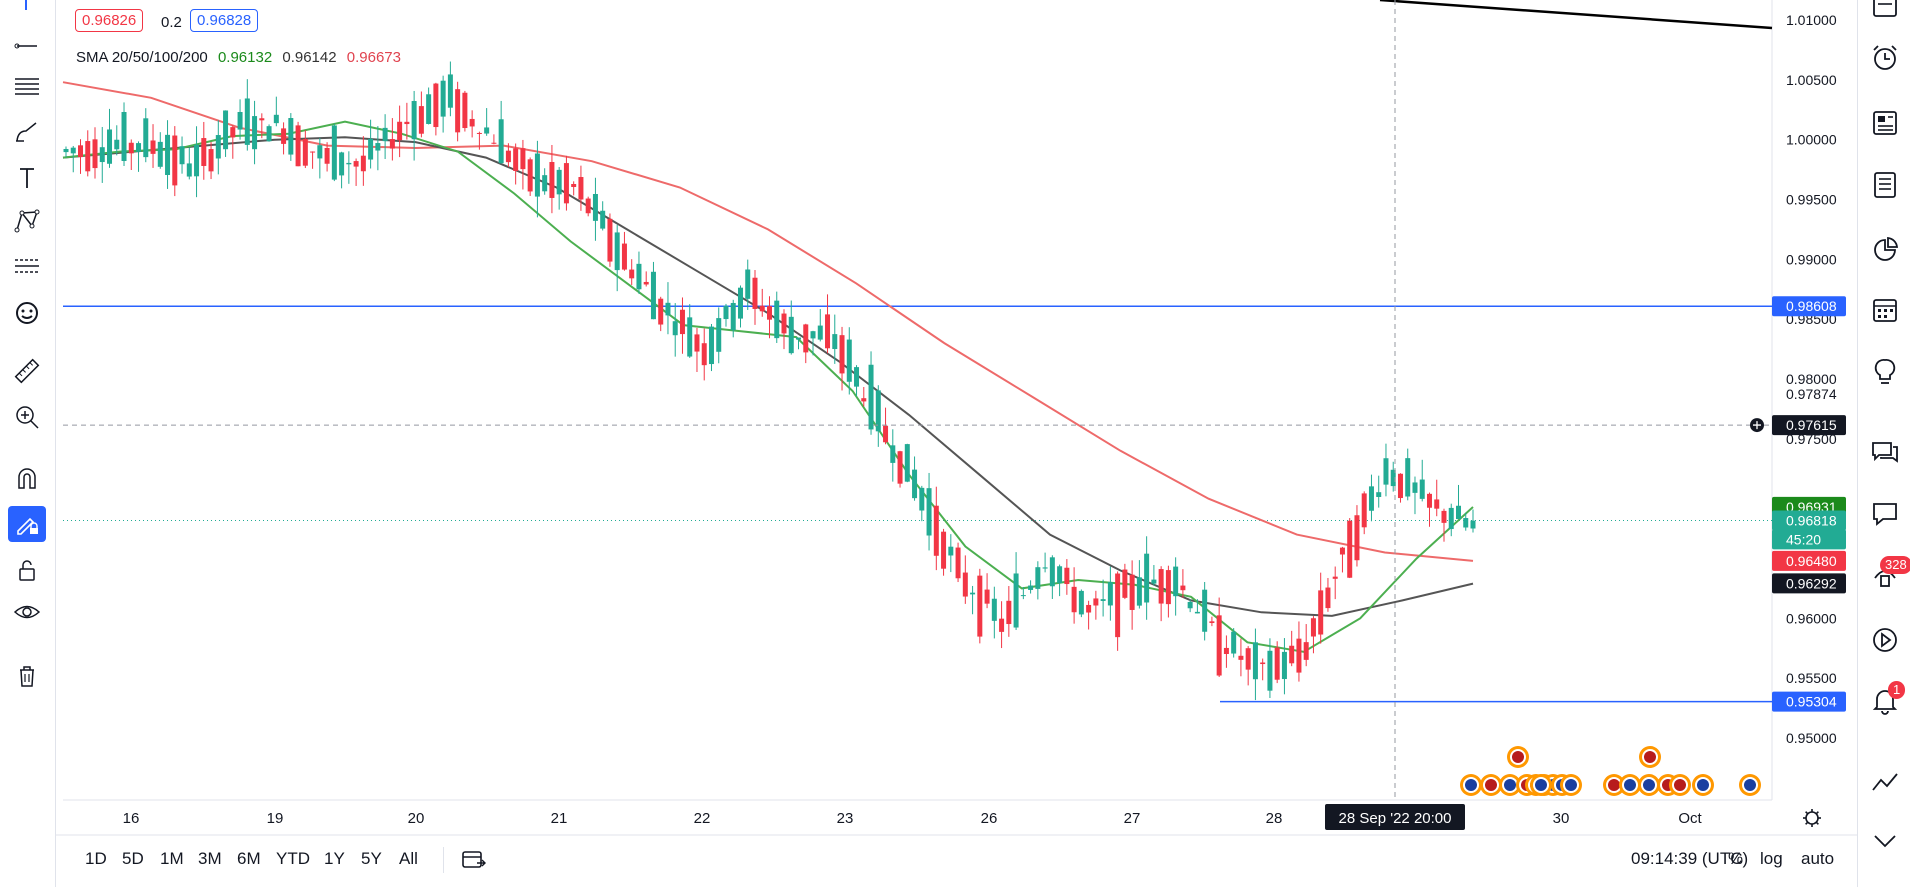  I want to click on ask-price-box: 0.96828, so click(224, 20).